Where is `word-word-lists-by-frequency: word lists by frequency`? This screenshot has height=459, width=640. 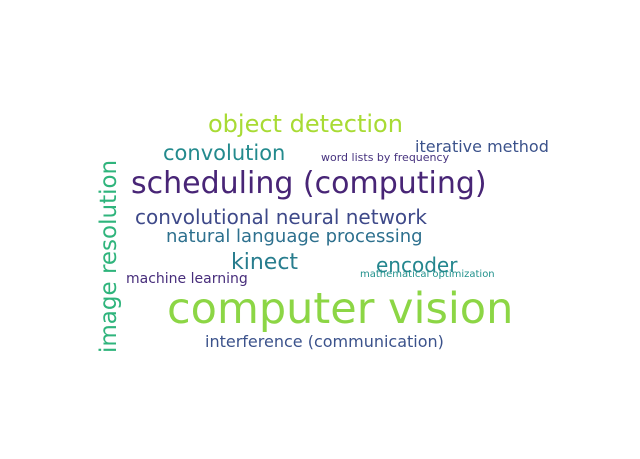 word-word-lists-by-frequency: word lists by frequency is located at coordinates (385, 157).